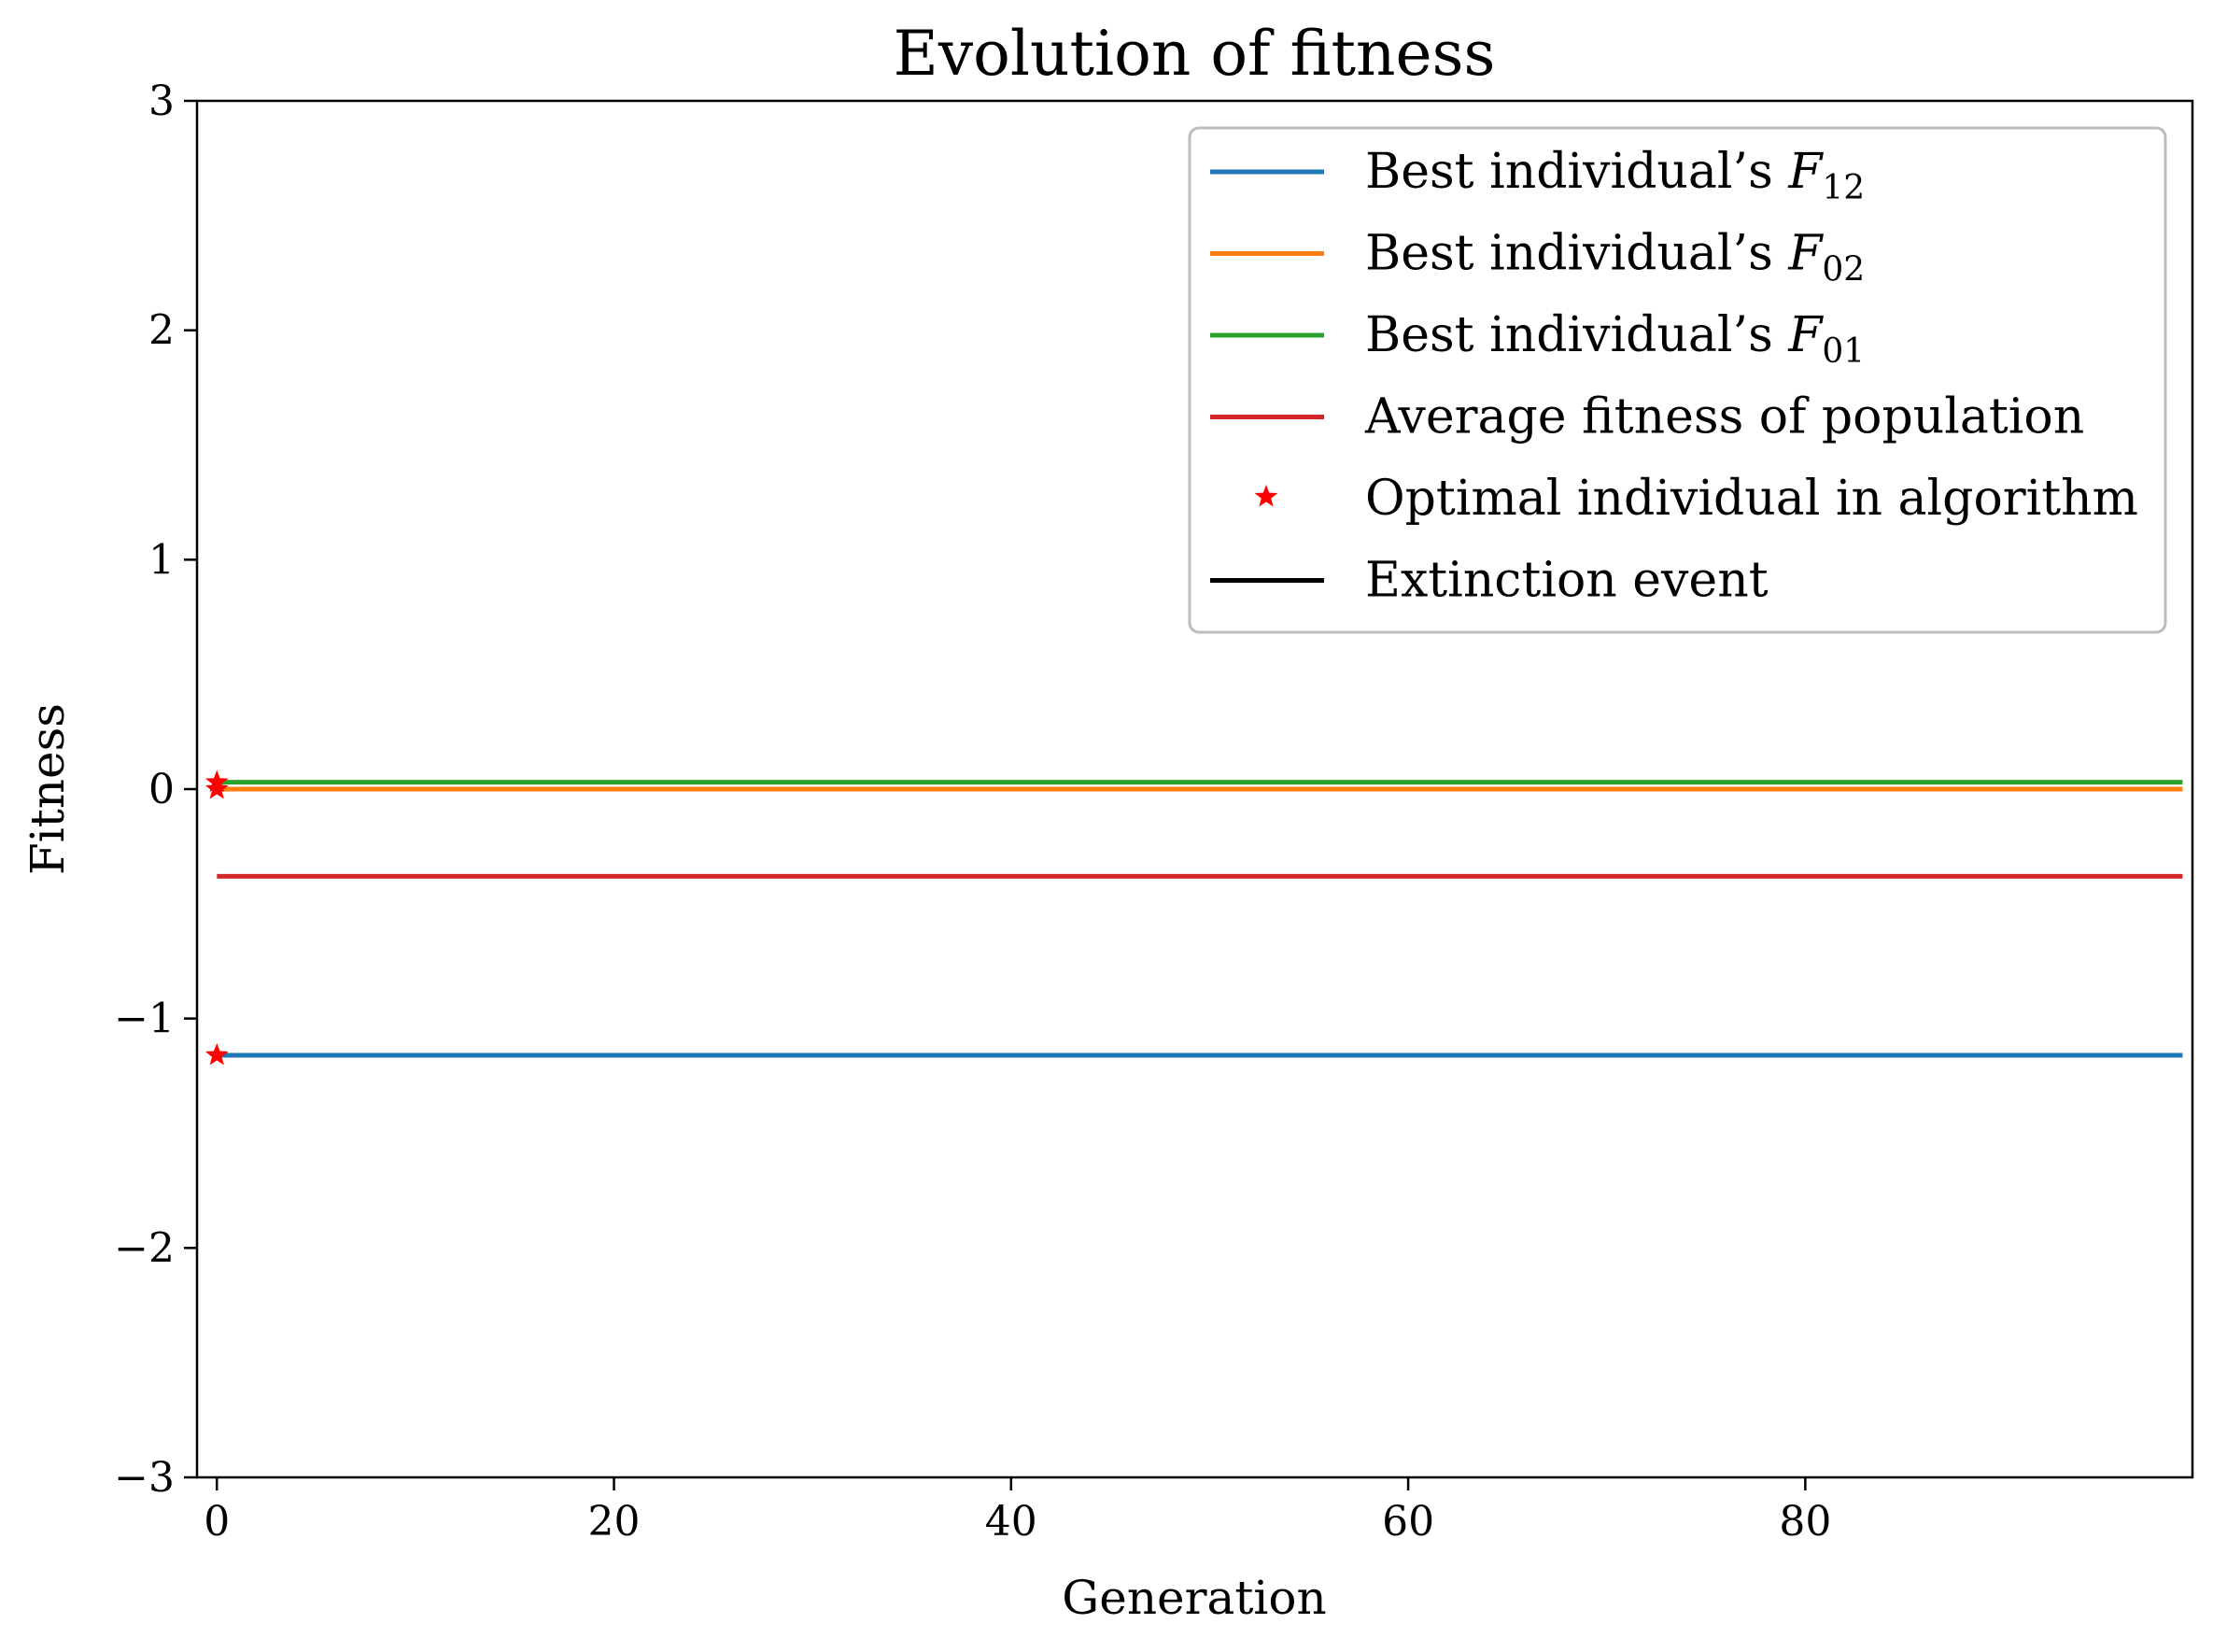 Image resolution: width=2213 pixels, height=1652 pixels. What do you see at coordinates (1408, 1522) in the screenshot?
I see `x-tick-label: 60` at bounding box center [1408, 1522].